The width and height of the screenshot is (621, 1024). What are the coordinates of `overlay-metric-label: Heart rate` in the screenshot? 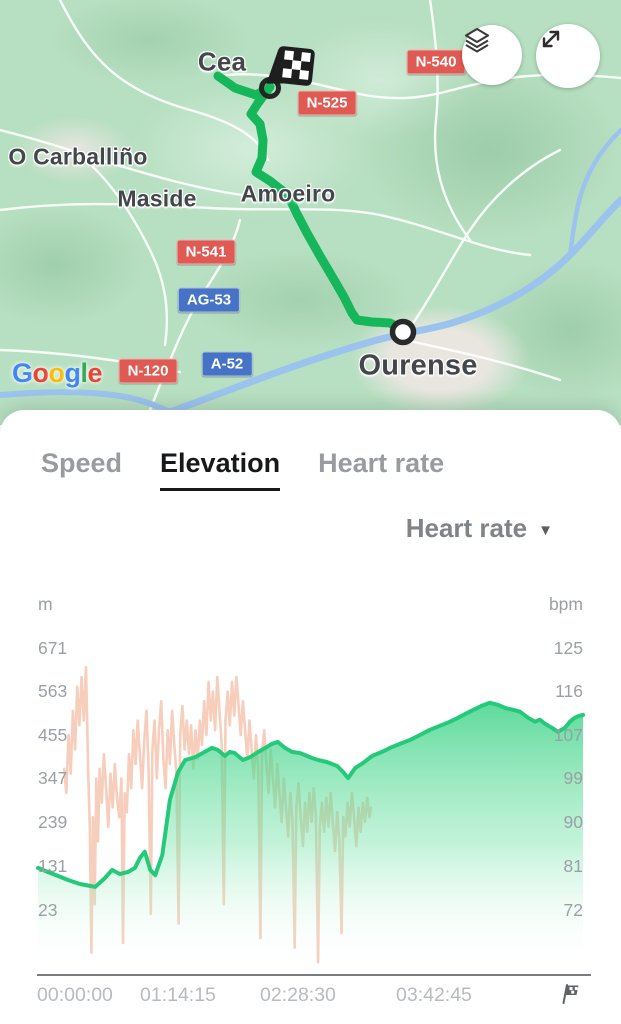 It's located at (466, 528).